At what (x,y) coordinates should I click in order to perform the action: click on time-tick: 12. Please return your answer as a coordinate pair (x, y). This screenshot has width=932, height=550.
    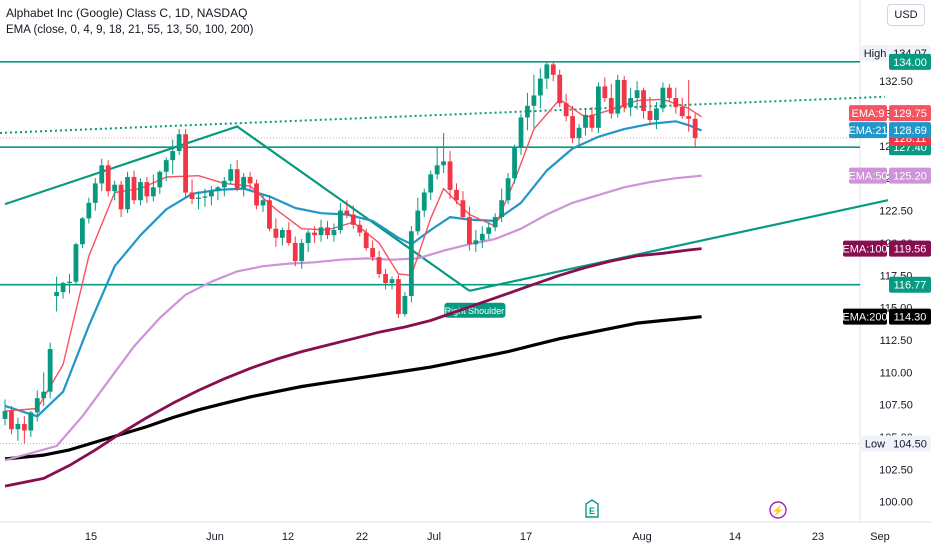
    Looking at the image, I should click on (288, 537).